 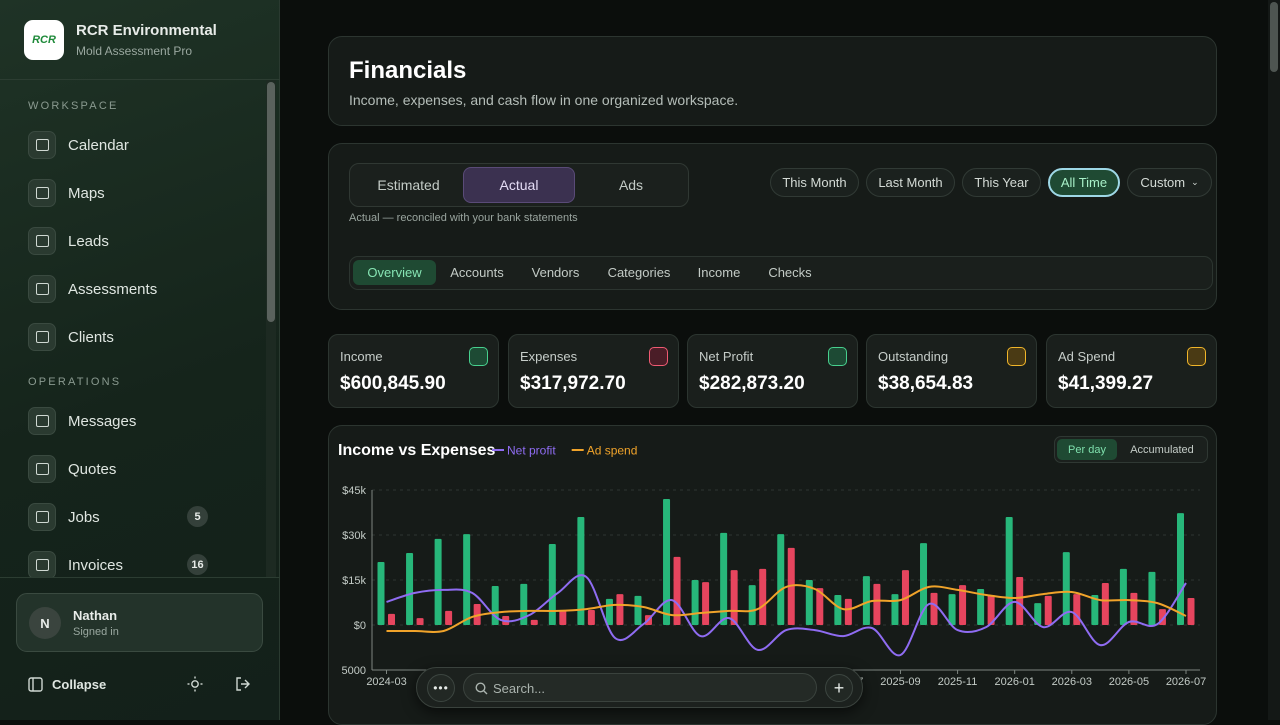 I want to click on nav-item: Assessments, so click(x=92, y=289).